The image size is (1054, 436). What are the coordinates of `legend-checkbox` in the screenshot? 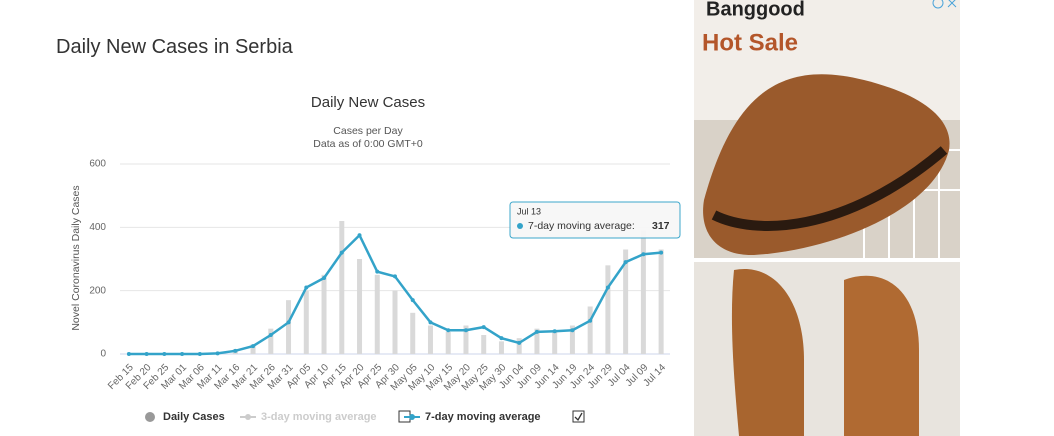 It's located at (578, 416).